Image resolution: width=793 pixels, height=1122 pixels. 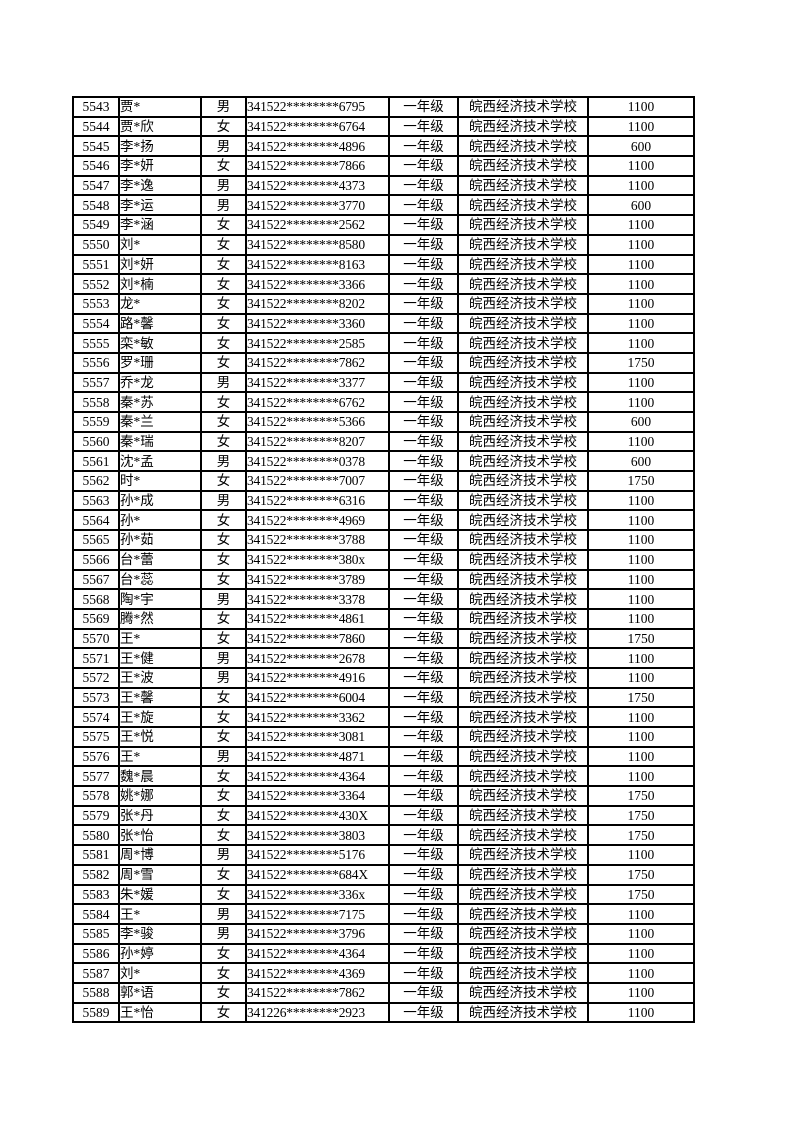 What do you see at coordinates (160, 638) in the screenshot?
I see `cell-student-name: 王*` at bounding box center [160, 638].